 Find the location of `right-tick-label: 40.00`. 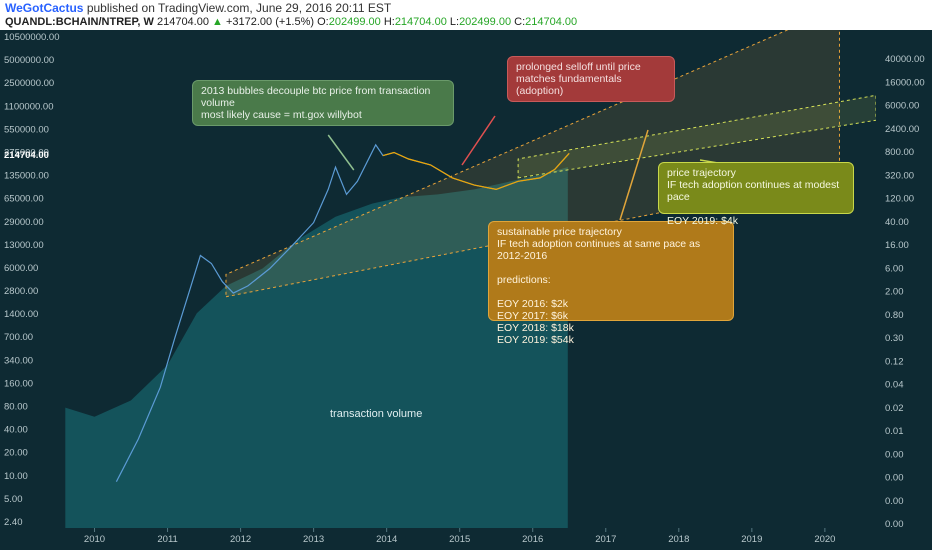

right-tick-label: 40.00 is located at coordinates (897, 222).